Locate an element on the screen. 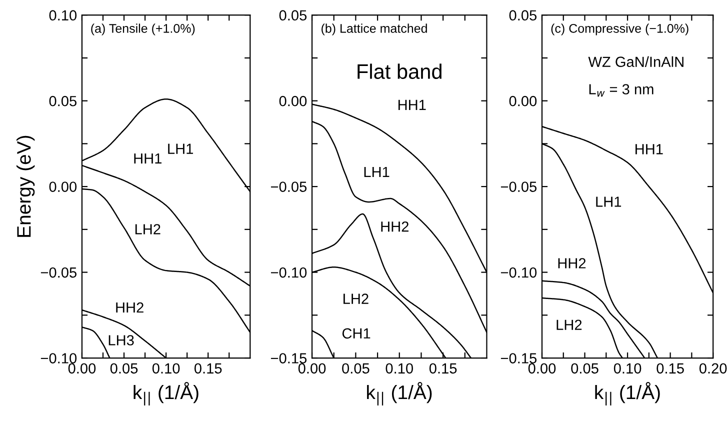 The image size is (728, 426). y-axis-title: Energy (eV) is located at coordinates (25, 186).